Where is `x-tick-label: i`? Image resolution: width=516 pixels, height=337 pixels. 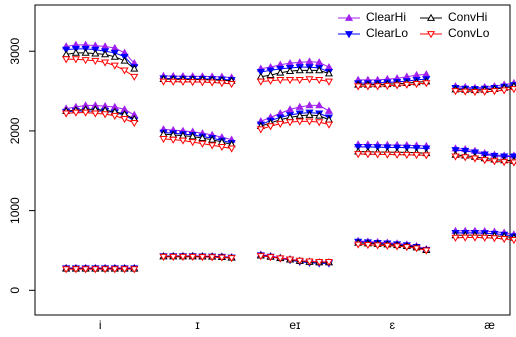
x-tick-label: i is located at coordinates (100, 325).